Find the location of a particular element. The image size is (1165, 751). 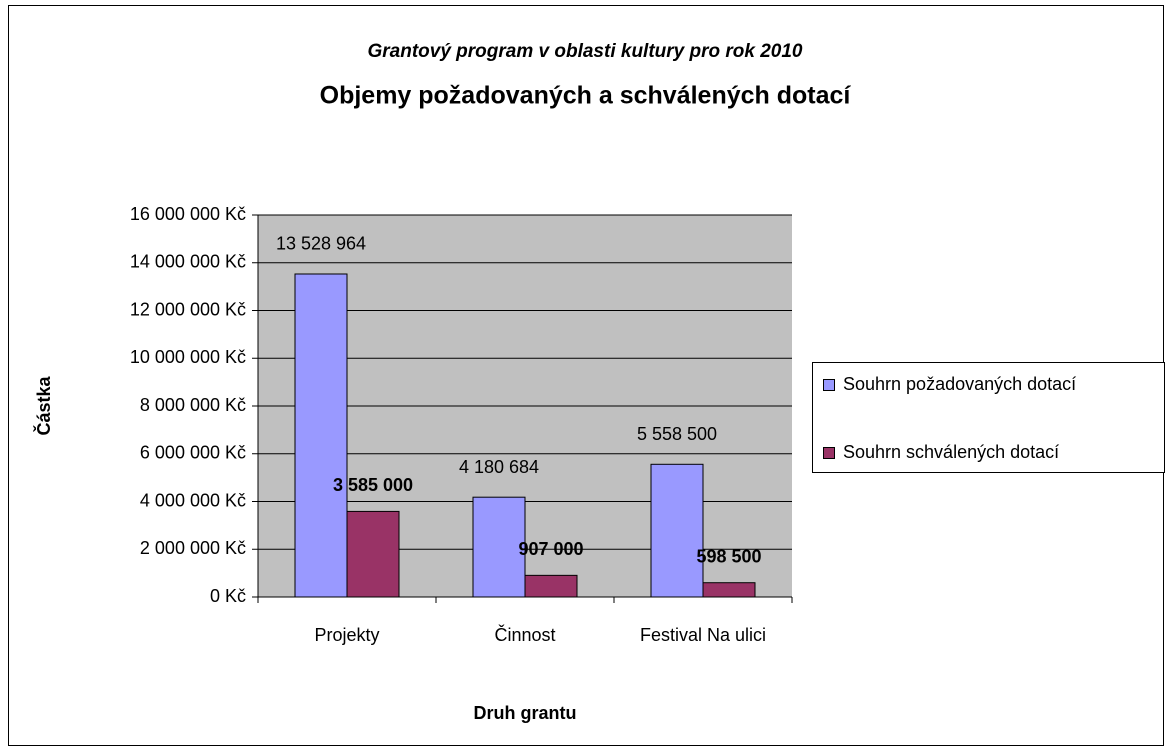

legend-label: Souhrn požadovaných dotací is located at coordinates (959, 384).